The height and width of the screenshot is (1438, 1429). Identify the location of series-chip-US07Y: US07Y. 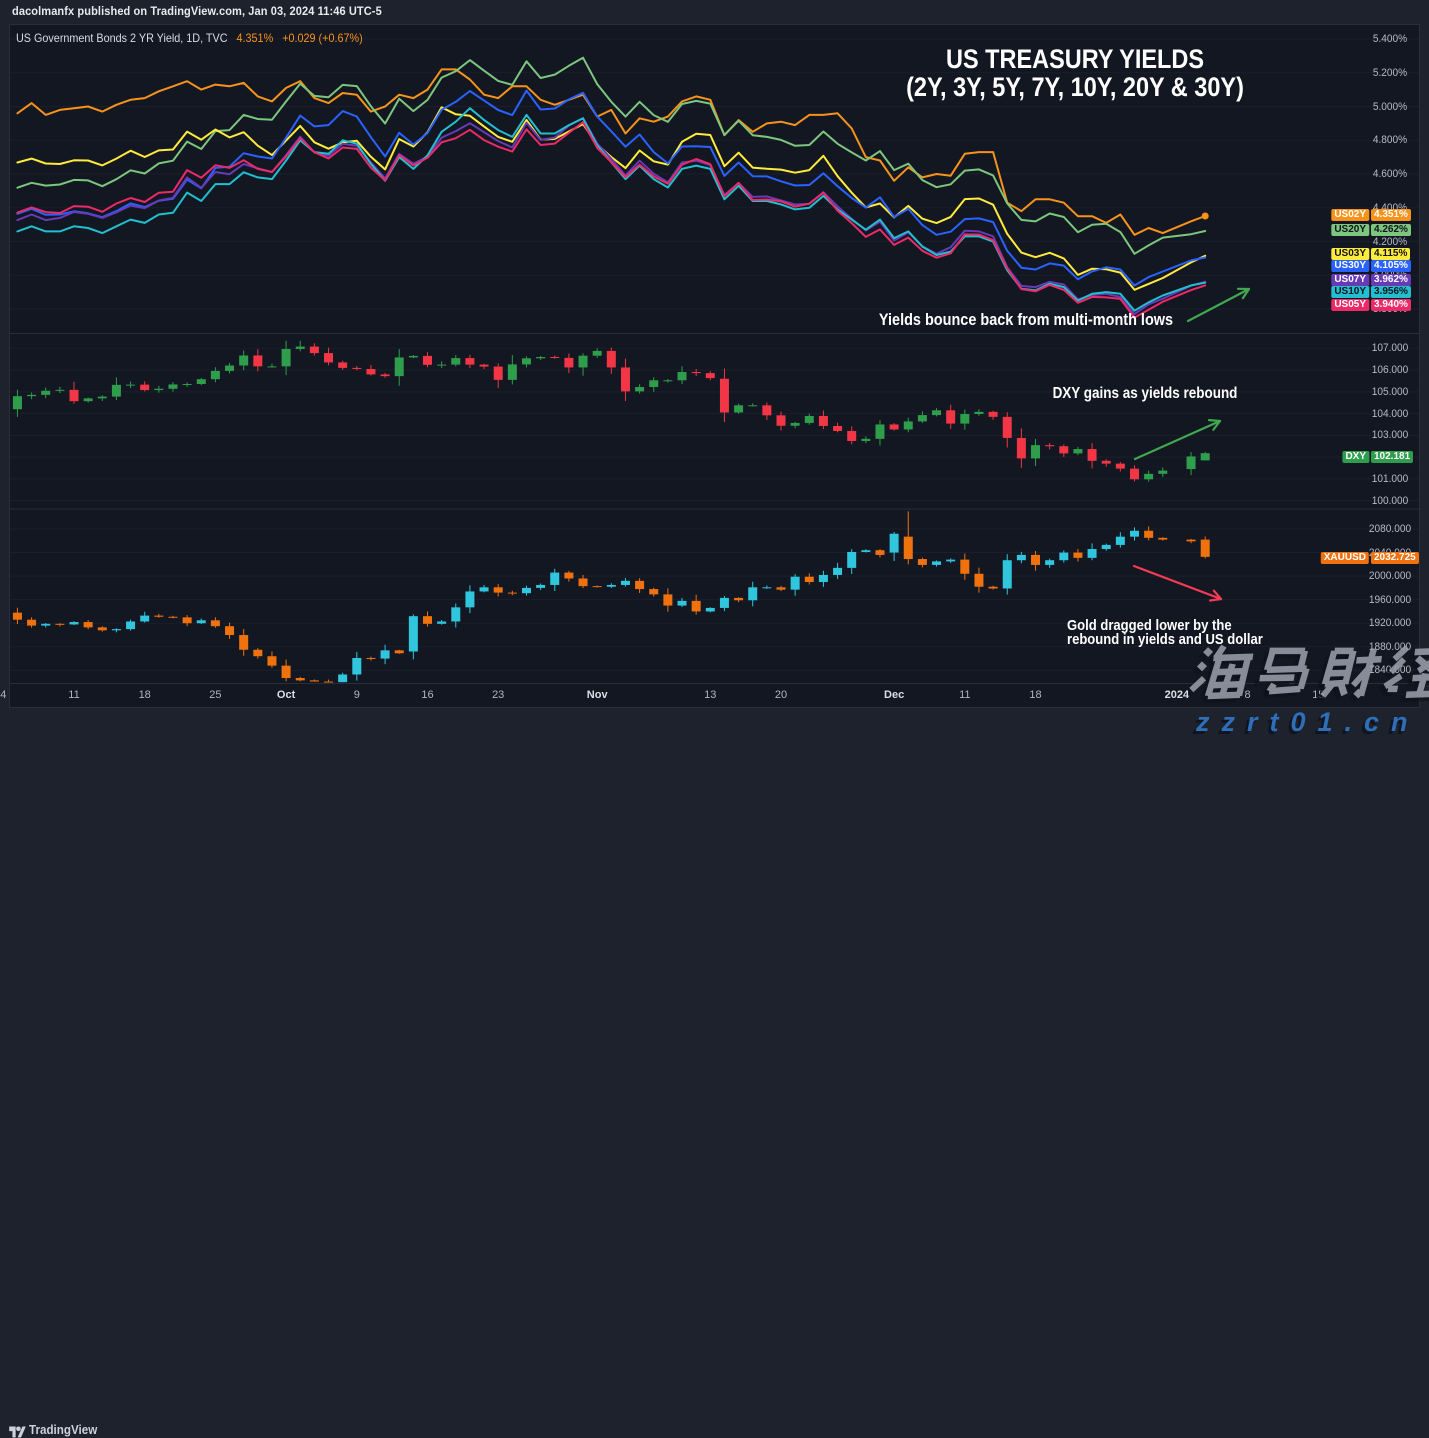
(1350, 280).